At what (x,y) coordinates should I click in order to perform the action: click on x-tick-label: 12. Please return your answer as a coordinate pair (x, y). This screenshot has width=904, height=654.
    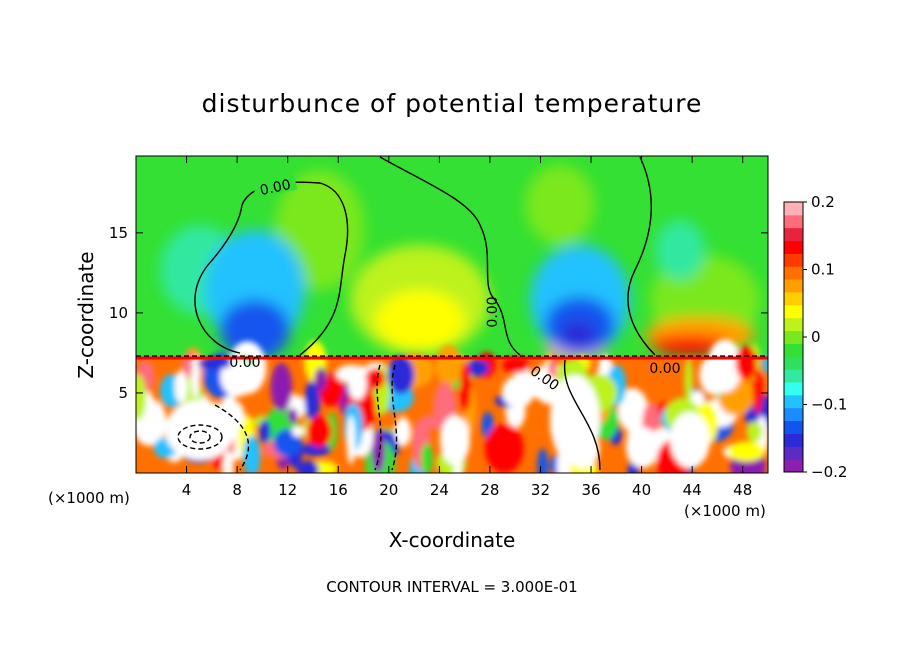
    Looking at the image, I should click on (287, 490).